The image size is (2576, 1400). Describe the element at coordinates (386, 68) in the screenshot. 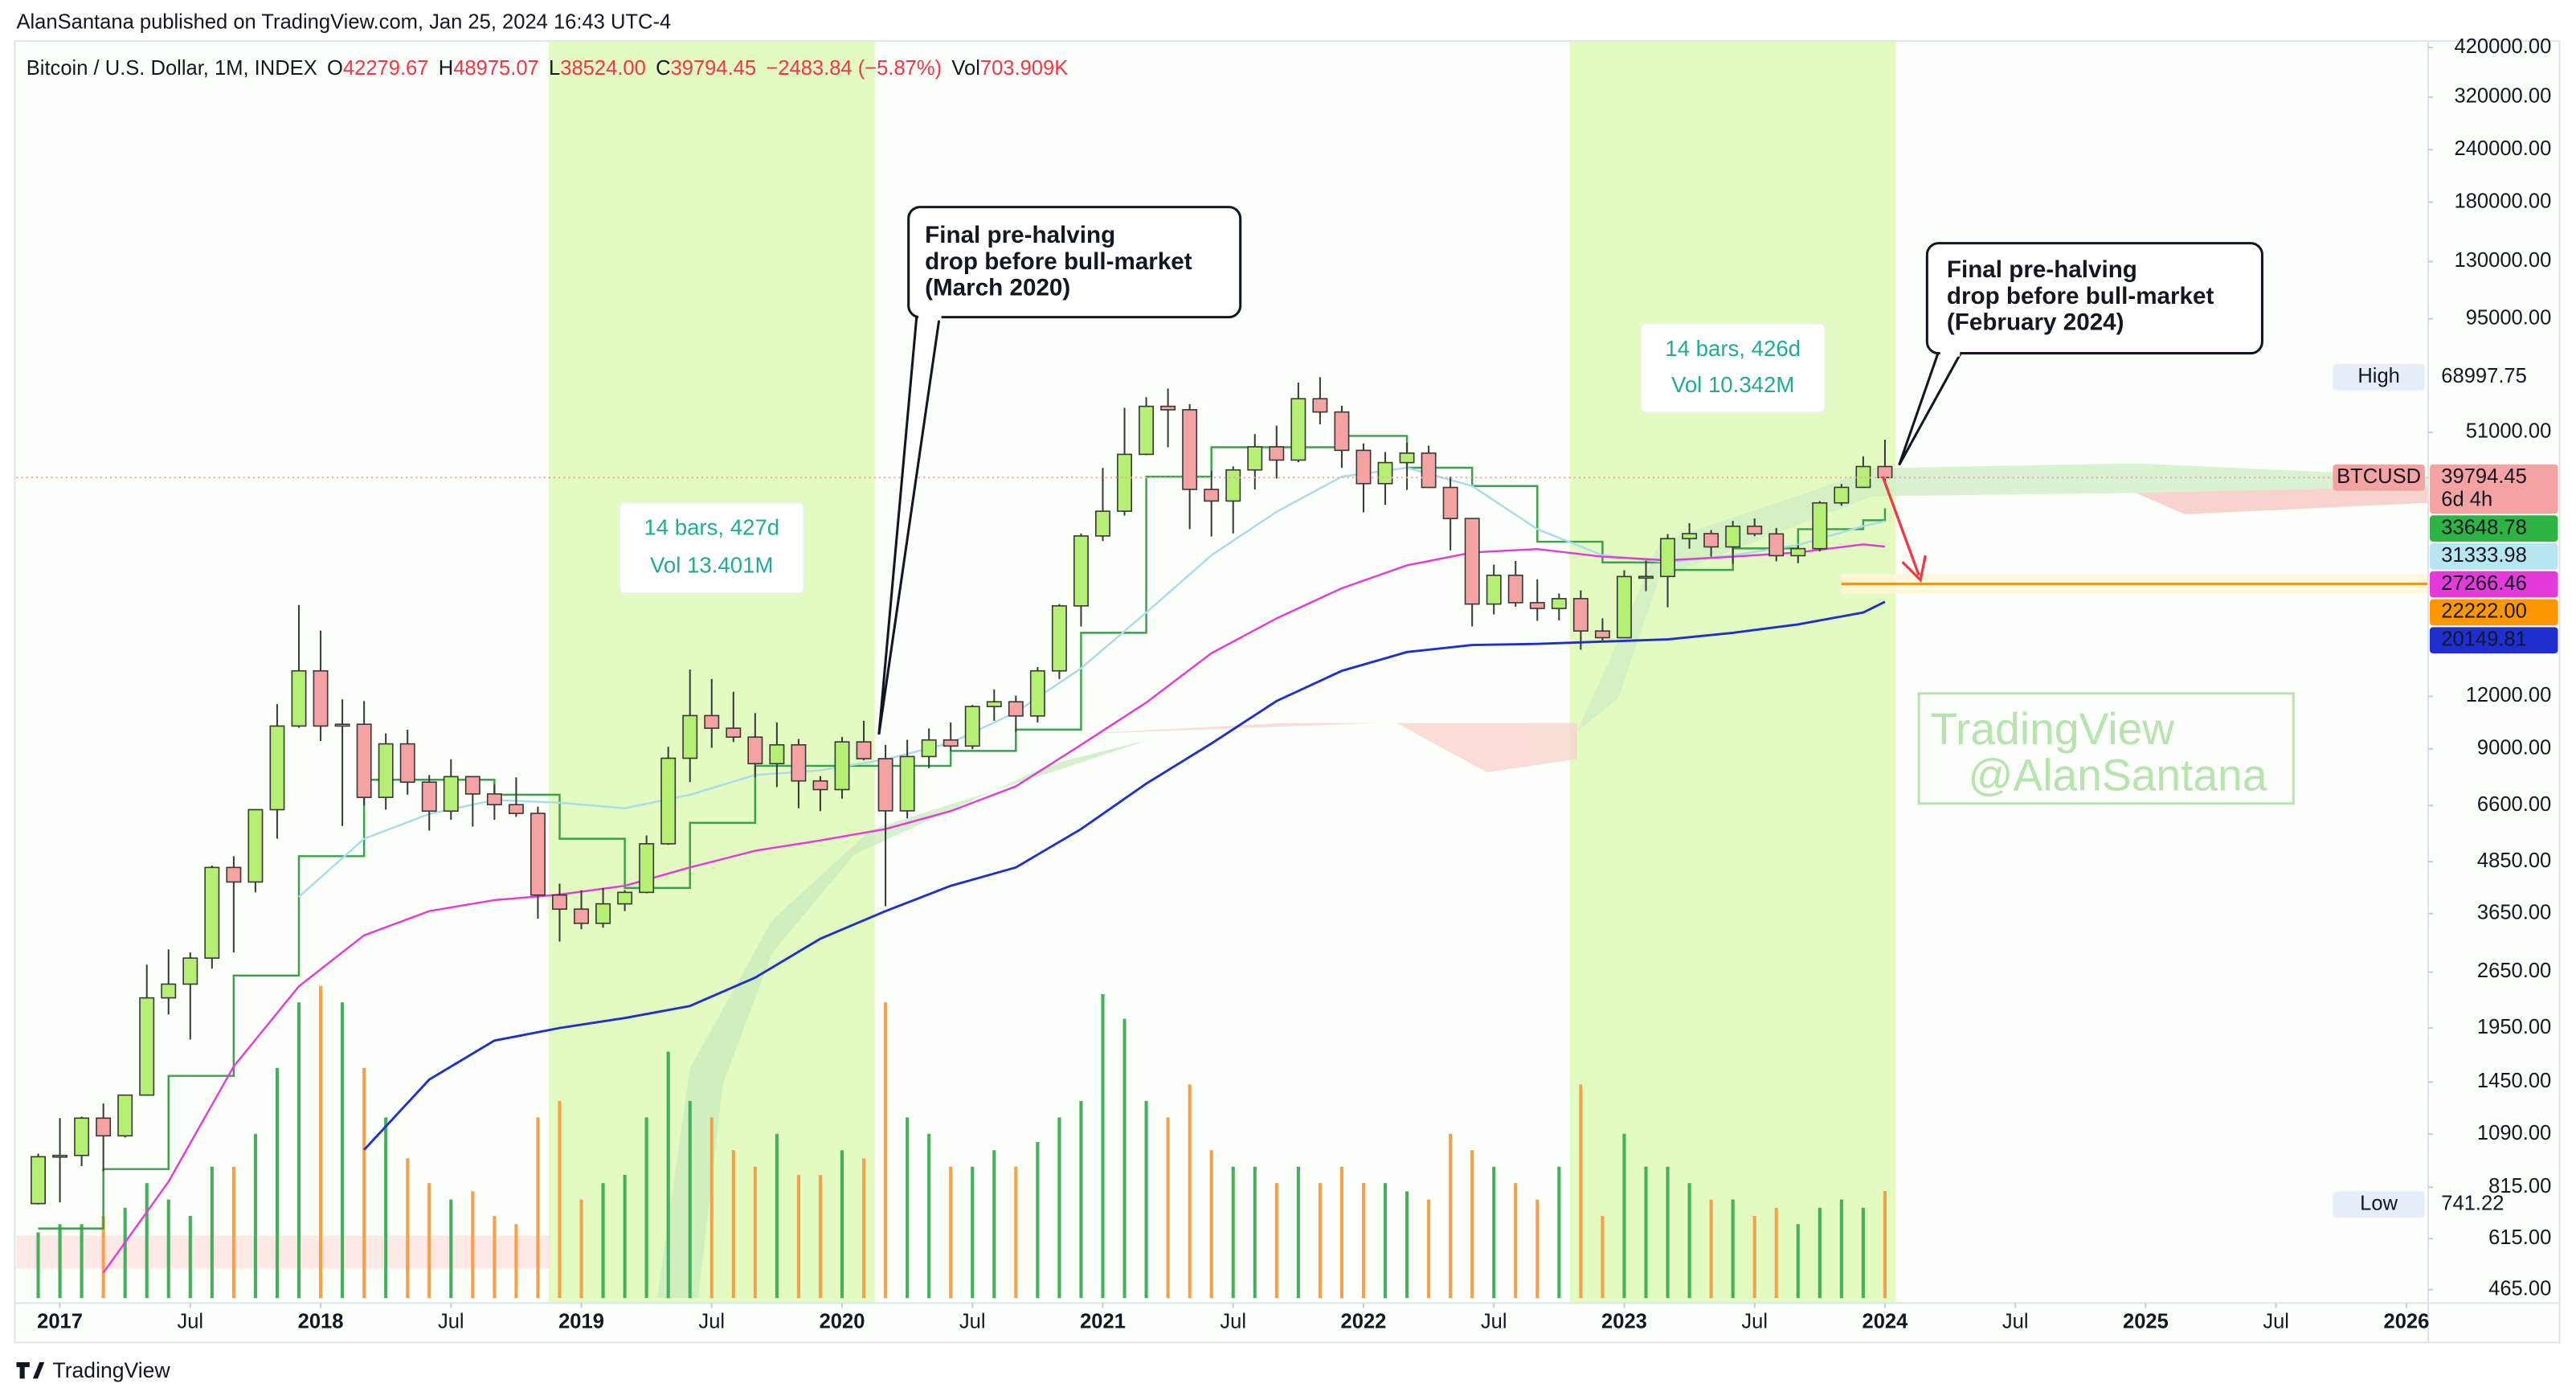

I see `legend-value: 42279.67` at that location.